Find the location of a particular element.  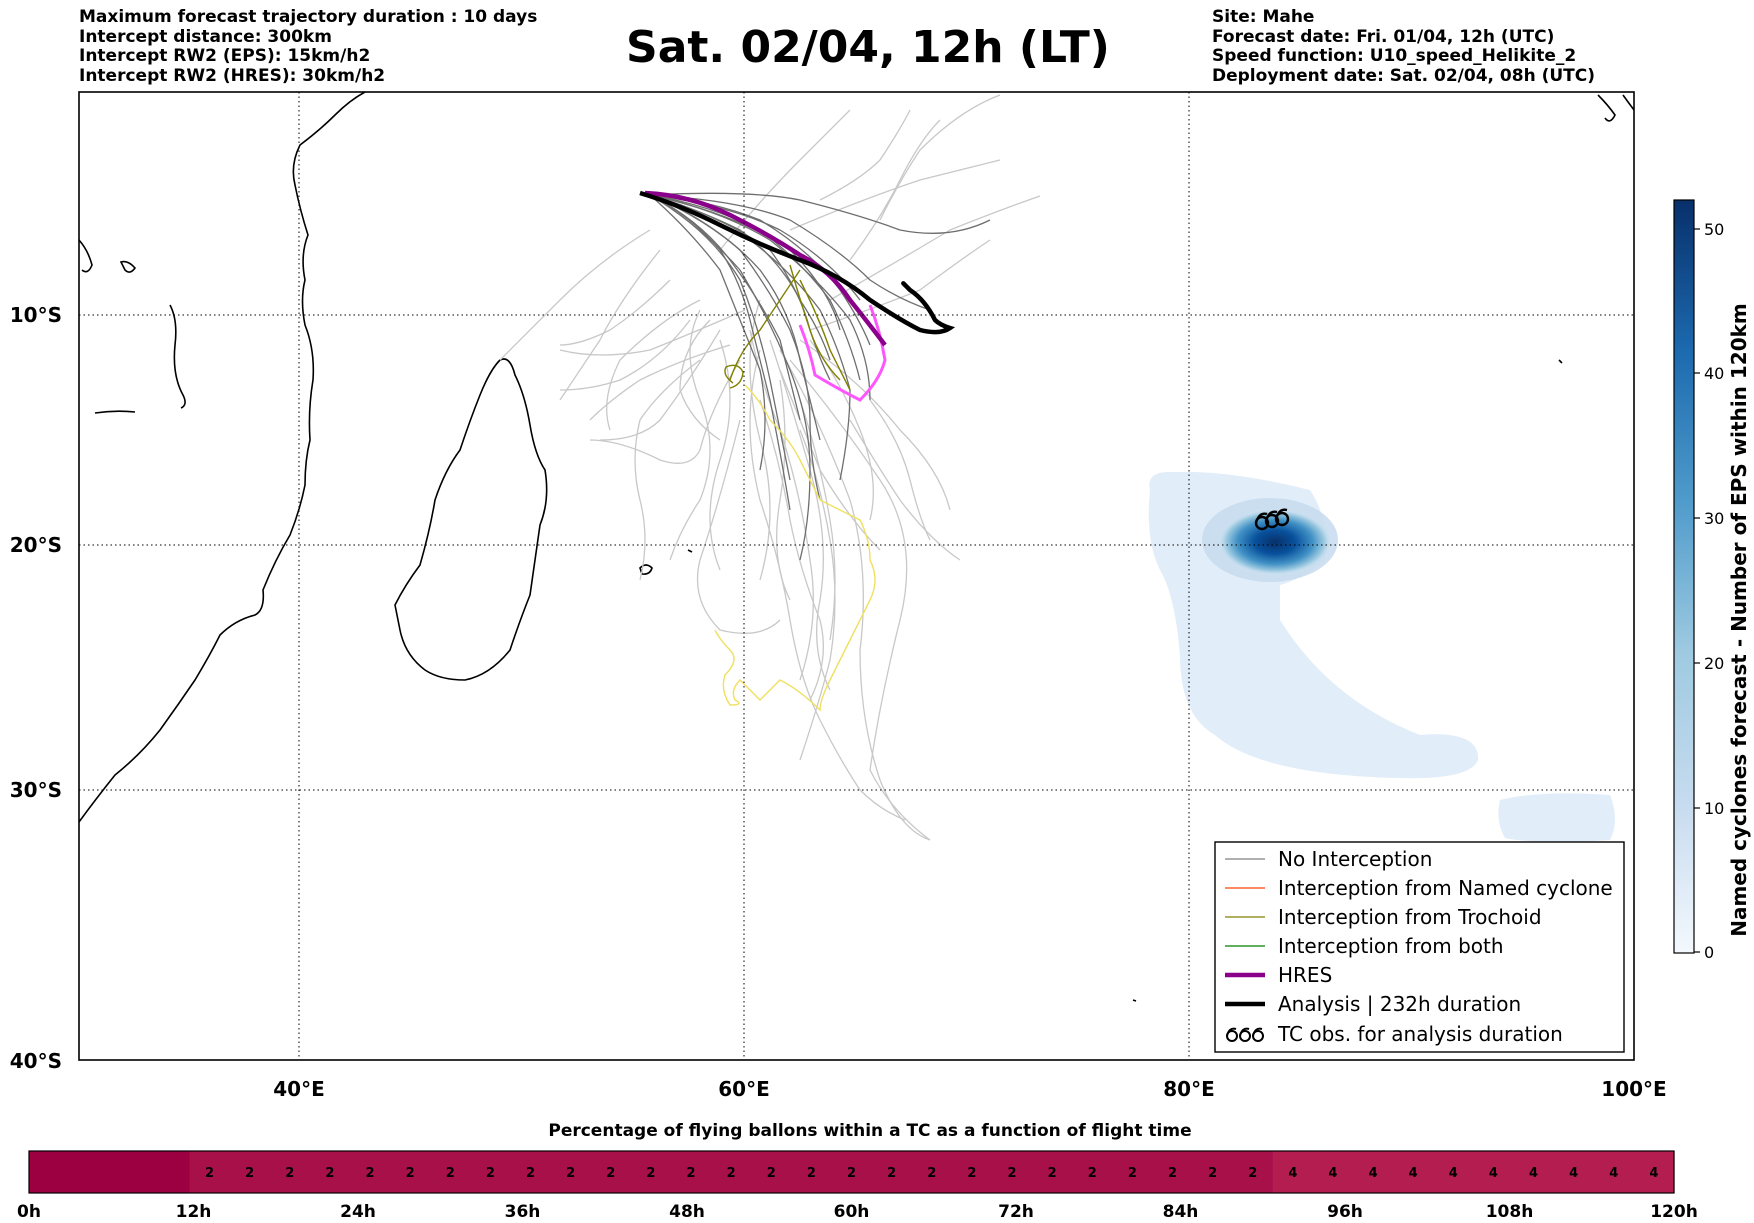

strip-time-label: 96h is located at coordinates (1345, 1212).